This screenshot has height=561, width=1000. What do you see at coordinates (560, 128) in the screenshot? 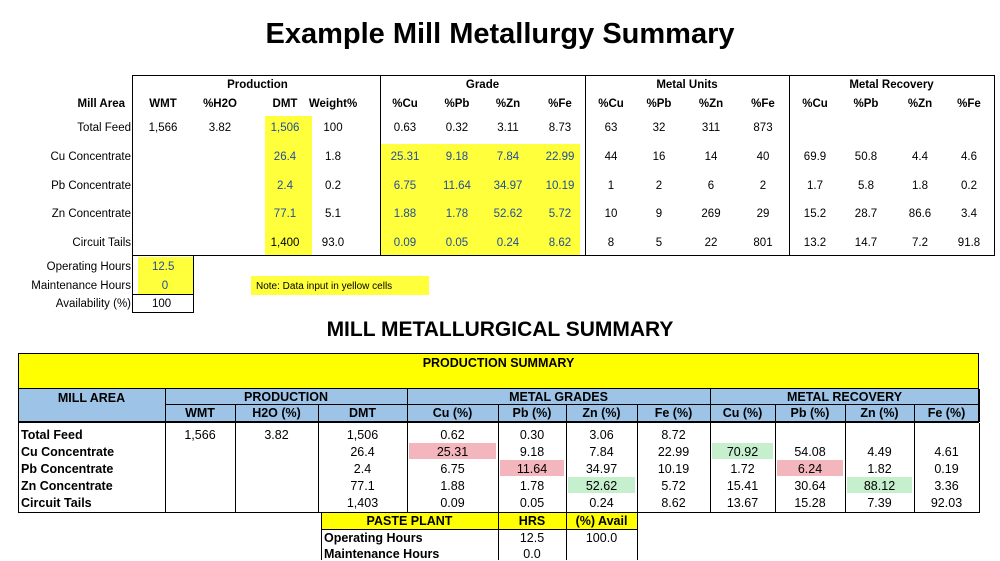
I see `data-cell: 8.73` at bounding box center [560, 128].